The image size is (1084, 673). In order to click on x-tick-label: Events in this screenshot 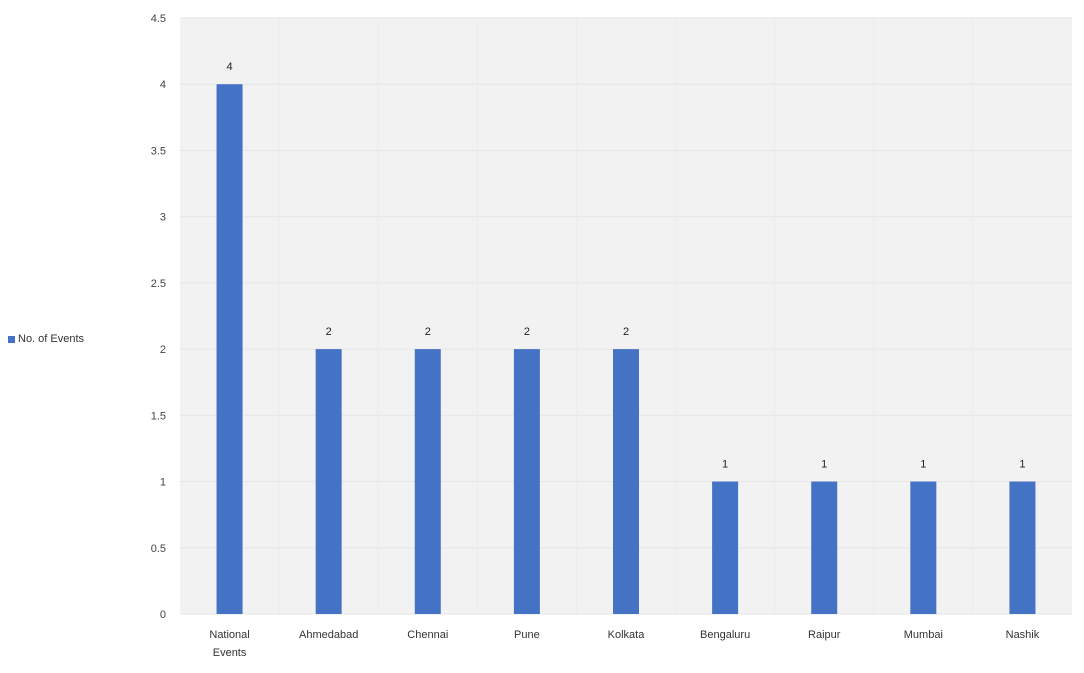, I will do `click(230, 653)`.